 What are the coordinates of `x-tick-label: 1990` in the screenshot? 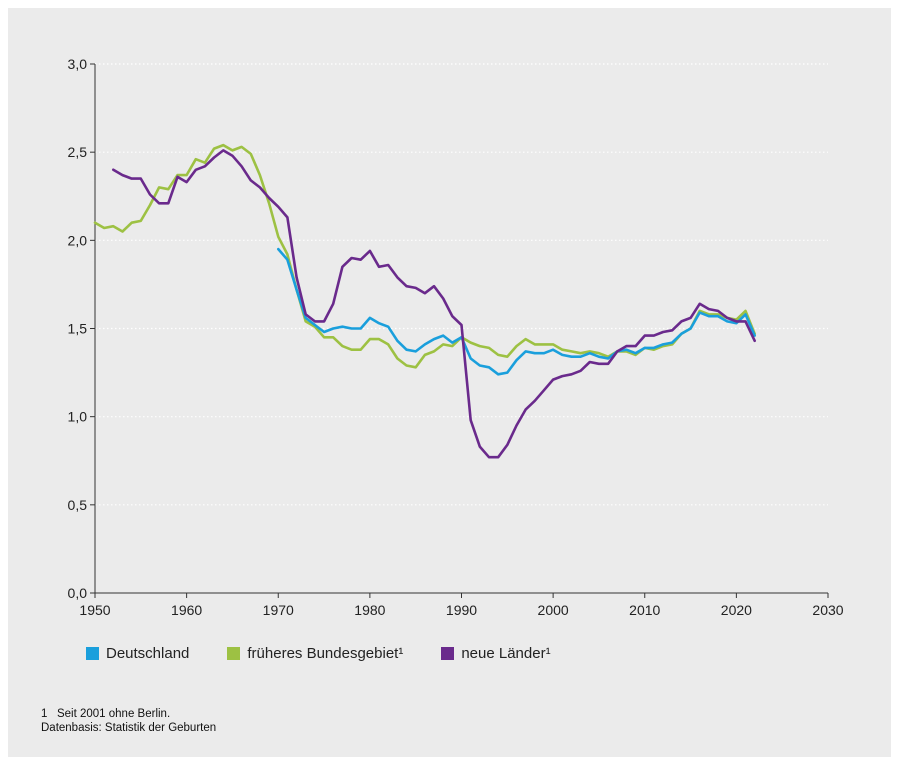 It's located at (461, 610).